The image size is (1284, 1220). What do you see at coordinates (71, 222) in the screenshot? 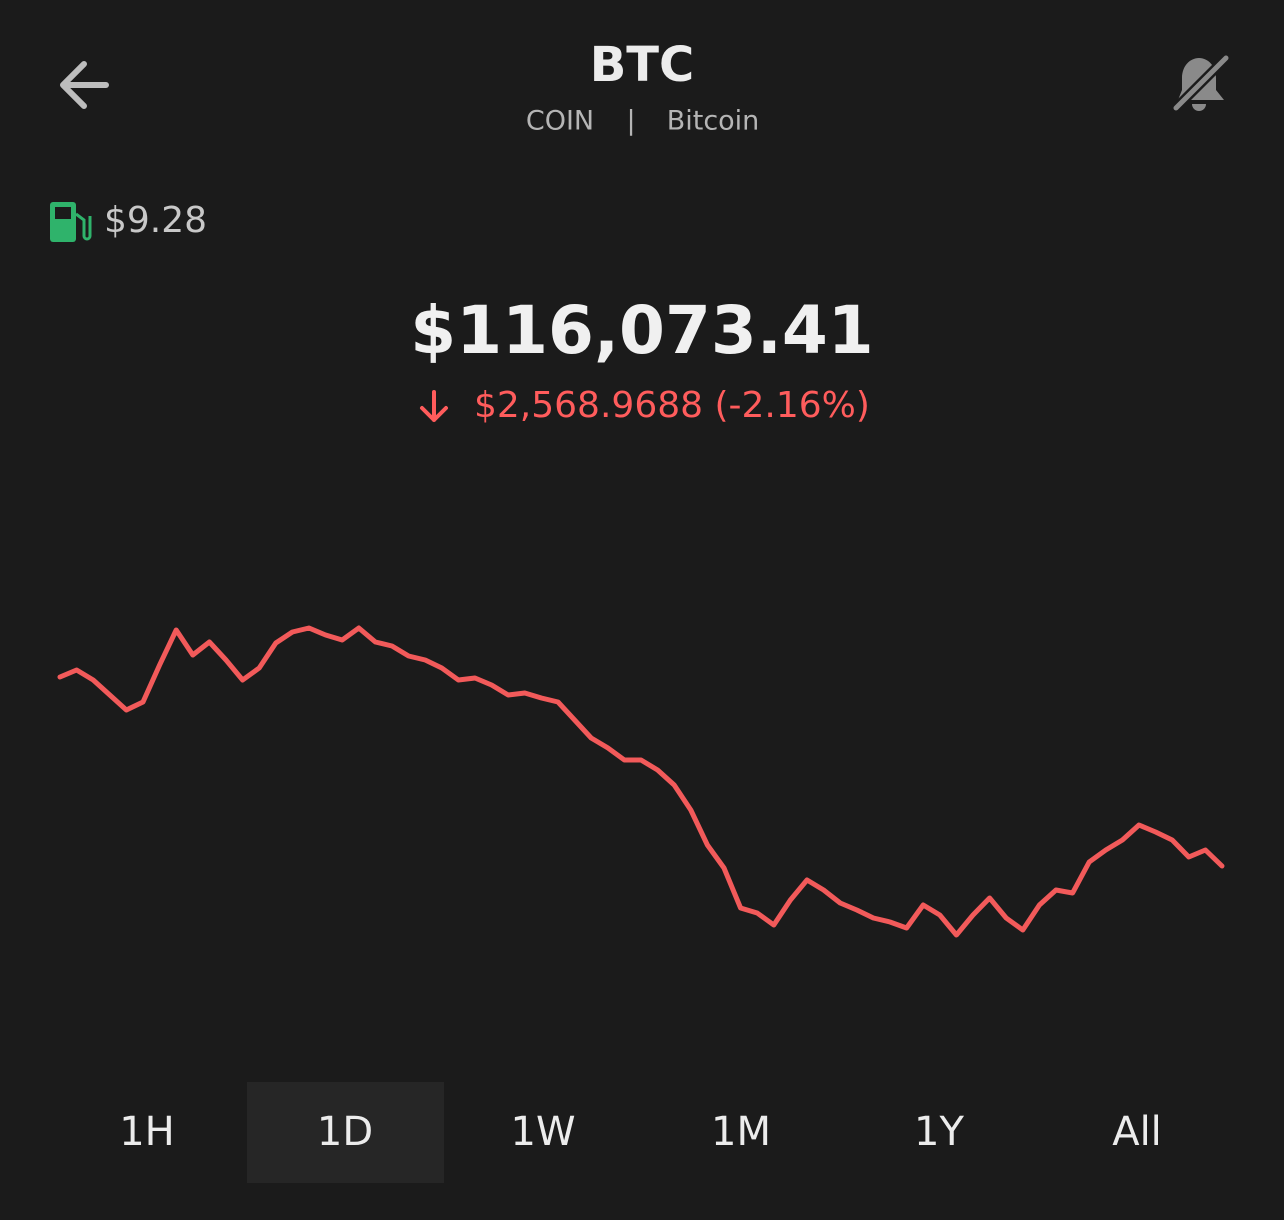
I see `gas-icon` at bounding box center [71, 222].